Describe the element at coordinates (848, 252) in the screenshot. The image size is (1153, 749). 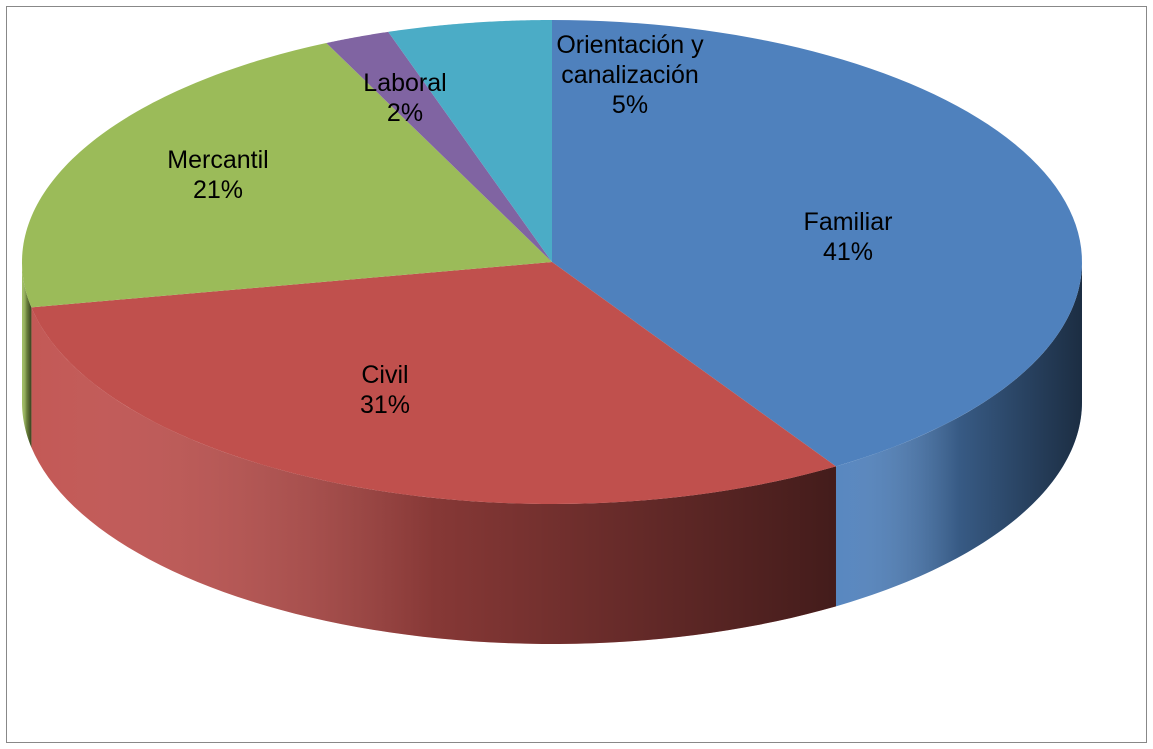
I see `value-label: 41%` at that location.